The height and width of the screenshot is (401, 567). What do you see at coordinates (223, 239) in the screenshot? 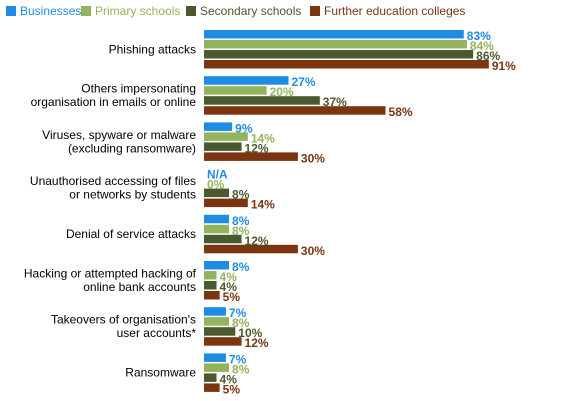
I see `bar-secondary-schools-denial-of-service-attacks` at bounding box center [223, 239].